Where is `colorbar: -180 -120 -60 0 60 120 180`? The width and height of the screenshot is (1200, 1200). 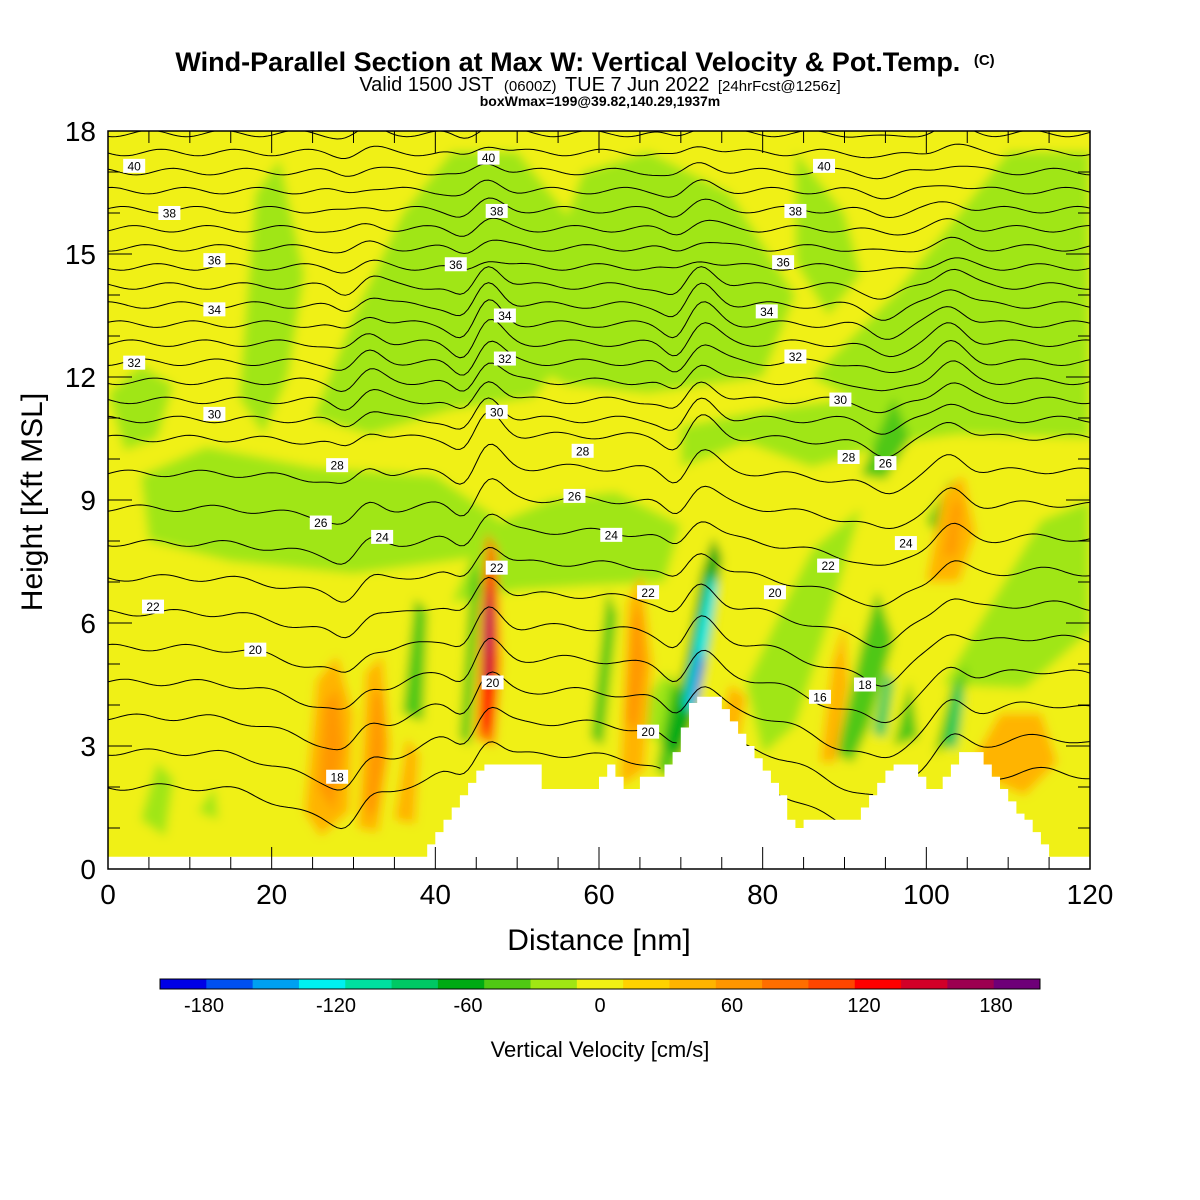 colorbar: -180 -120 -60 0 60 120 180 is located at coordinates (600, 997).